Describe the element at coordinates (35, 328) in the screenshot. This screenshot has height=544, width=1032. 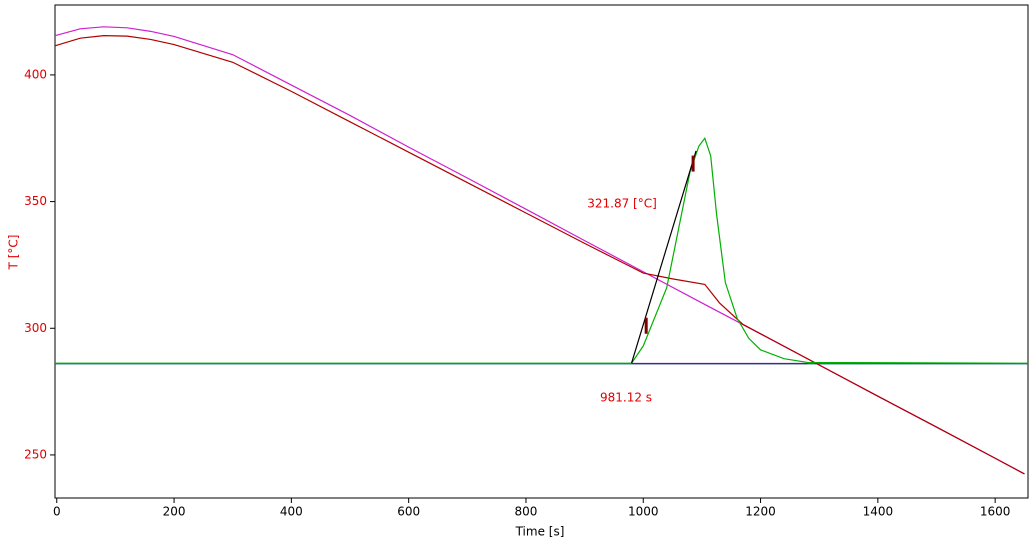
I see `y-tick-label: 300` at that location.